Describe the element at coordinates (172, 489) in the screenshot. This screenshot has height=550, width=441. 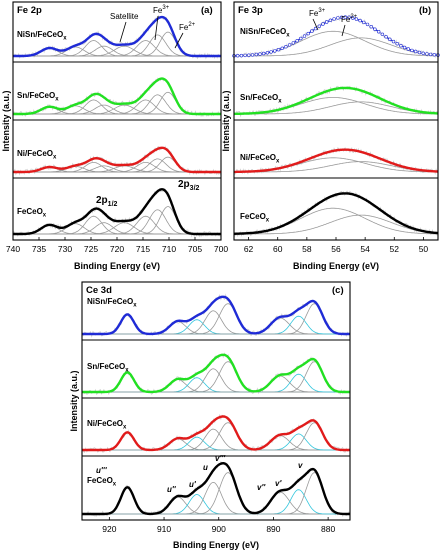
I see `panel-c-peak-u2: u''` at that location.